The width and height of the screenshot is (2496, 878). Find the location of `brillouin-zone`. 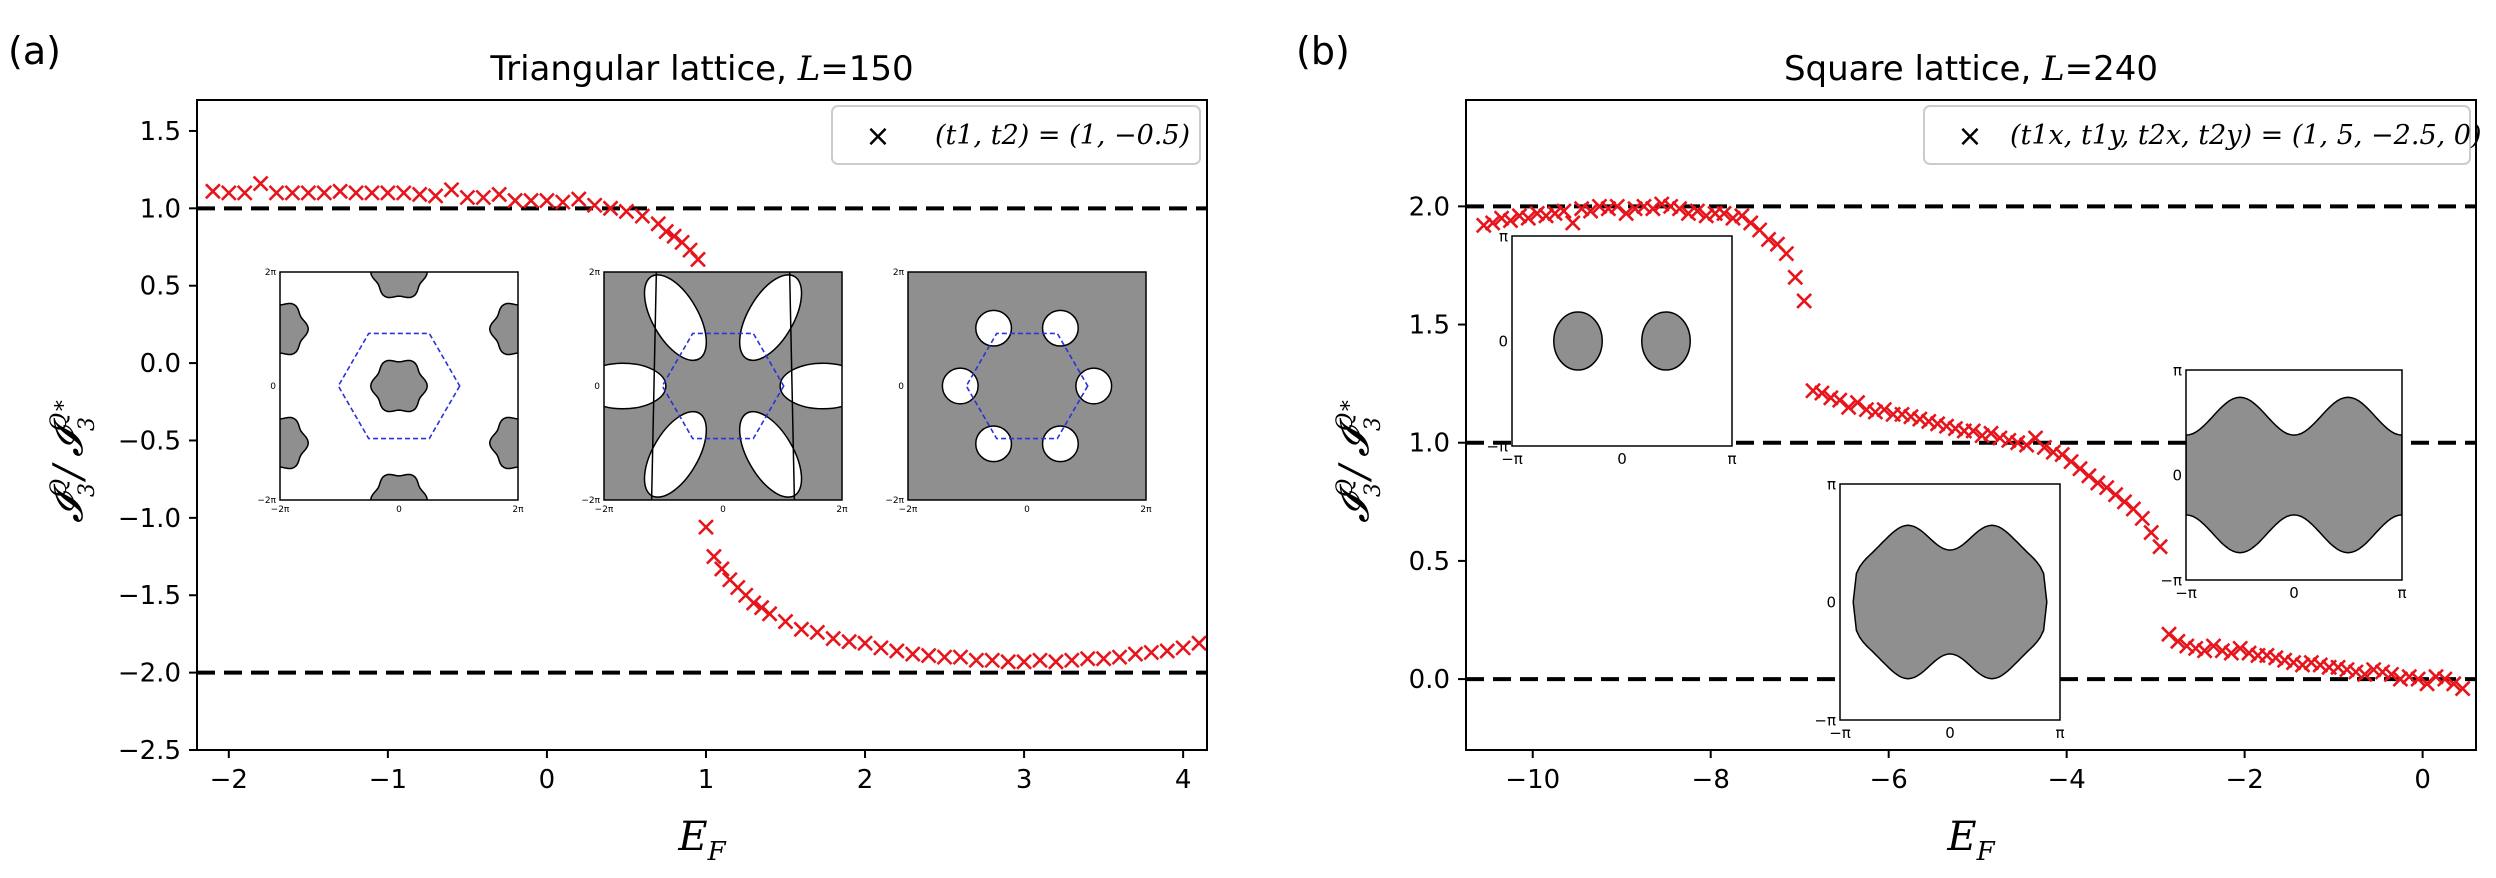

brillouin-zone is located at coordinates (399, 386).